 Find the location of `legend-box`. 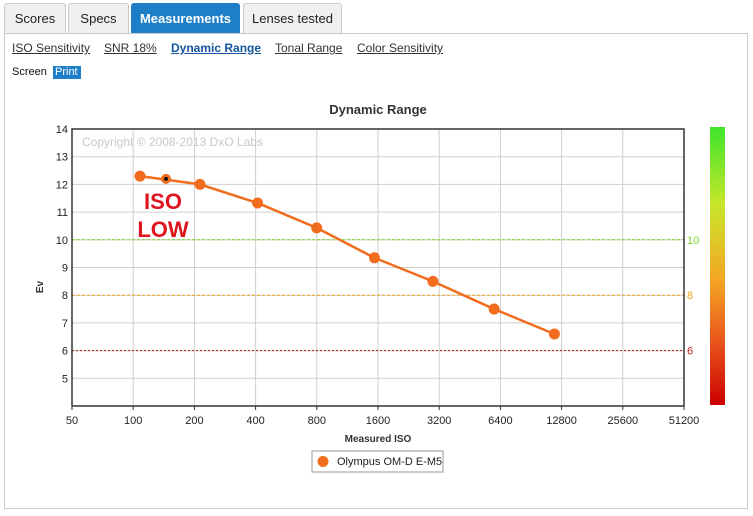

legend-box is located at coordinates (377, 461).